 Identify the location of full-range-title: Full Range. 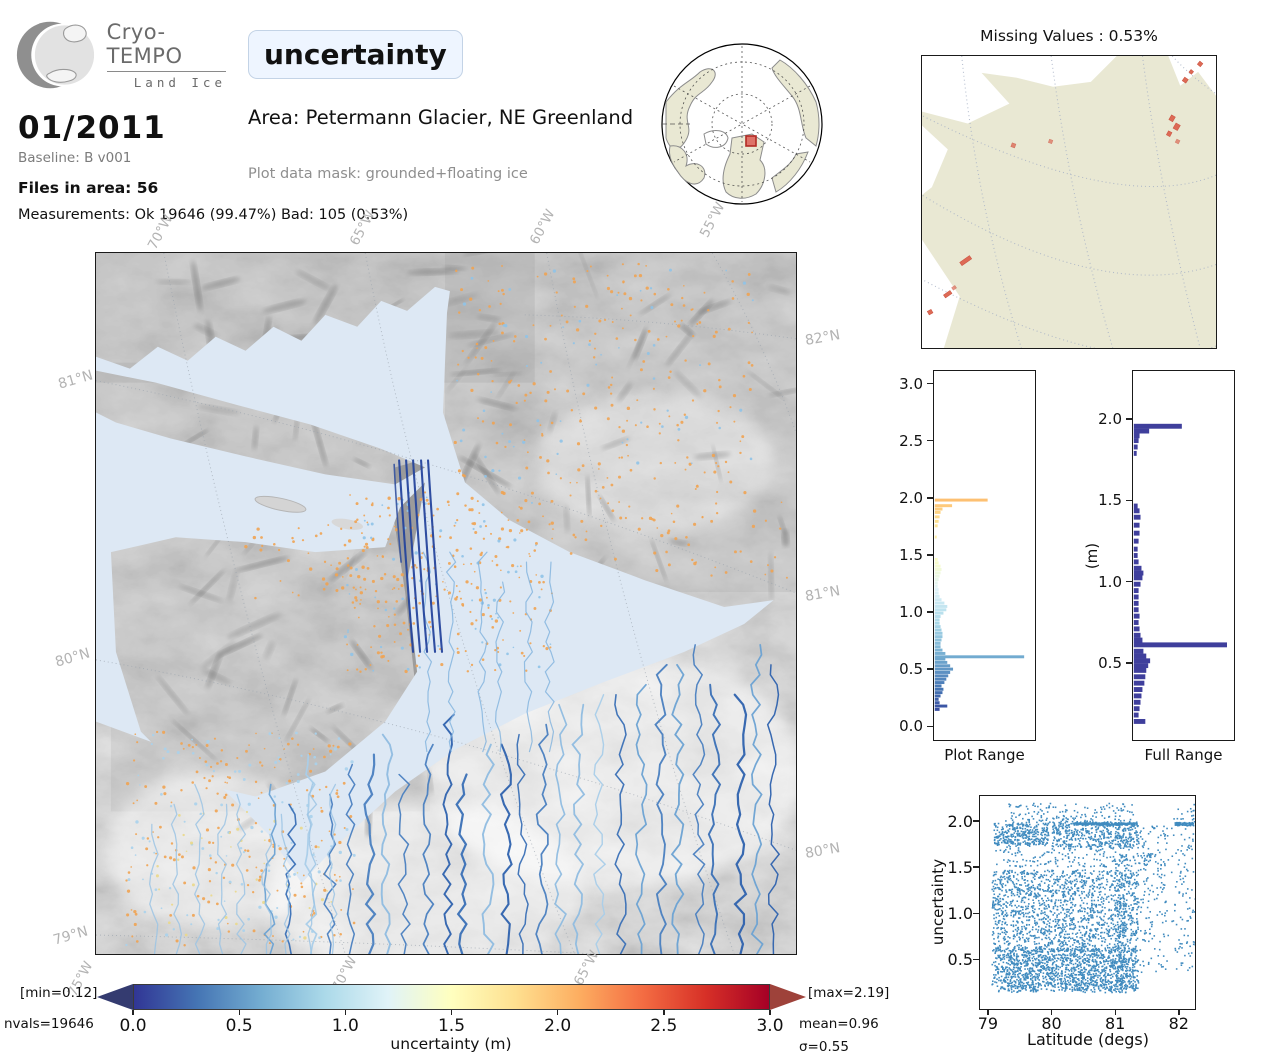
(1183, 755).